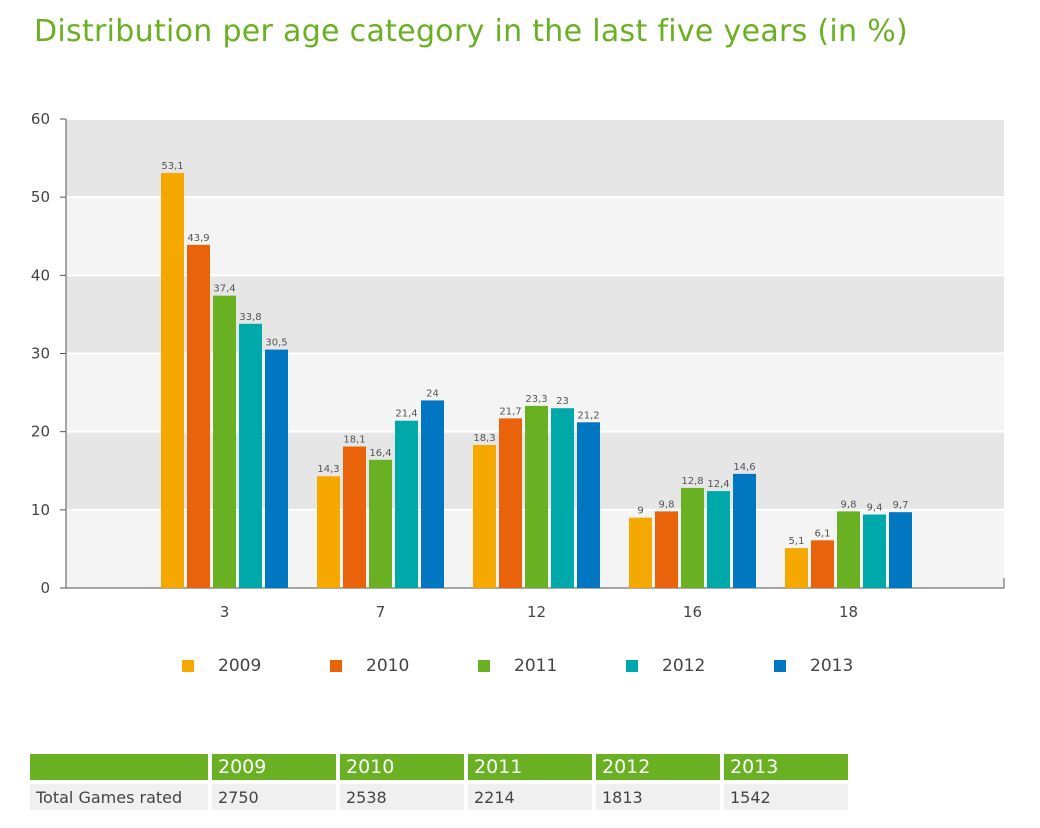 This screenshot has width=1040, height=828. I want to click on table-header-row: 2009 2010 2011 2012 2013, so click(439, 767).